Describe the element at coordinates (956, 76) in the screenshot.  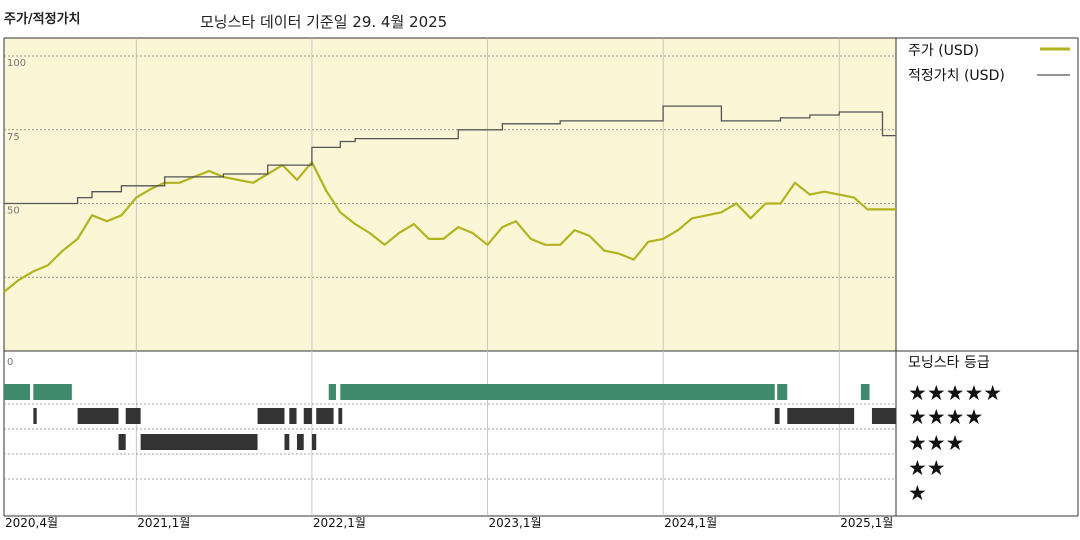
I see `legend-fair-value-label: 적정가치 (USD)` at that location.